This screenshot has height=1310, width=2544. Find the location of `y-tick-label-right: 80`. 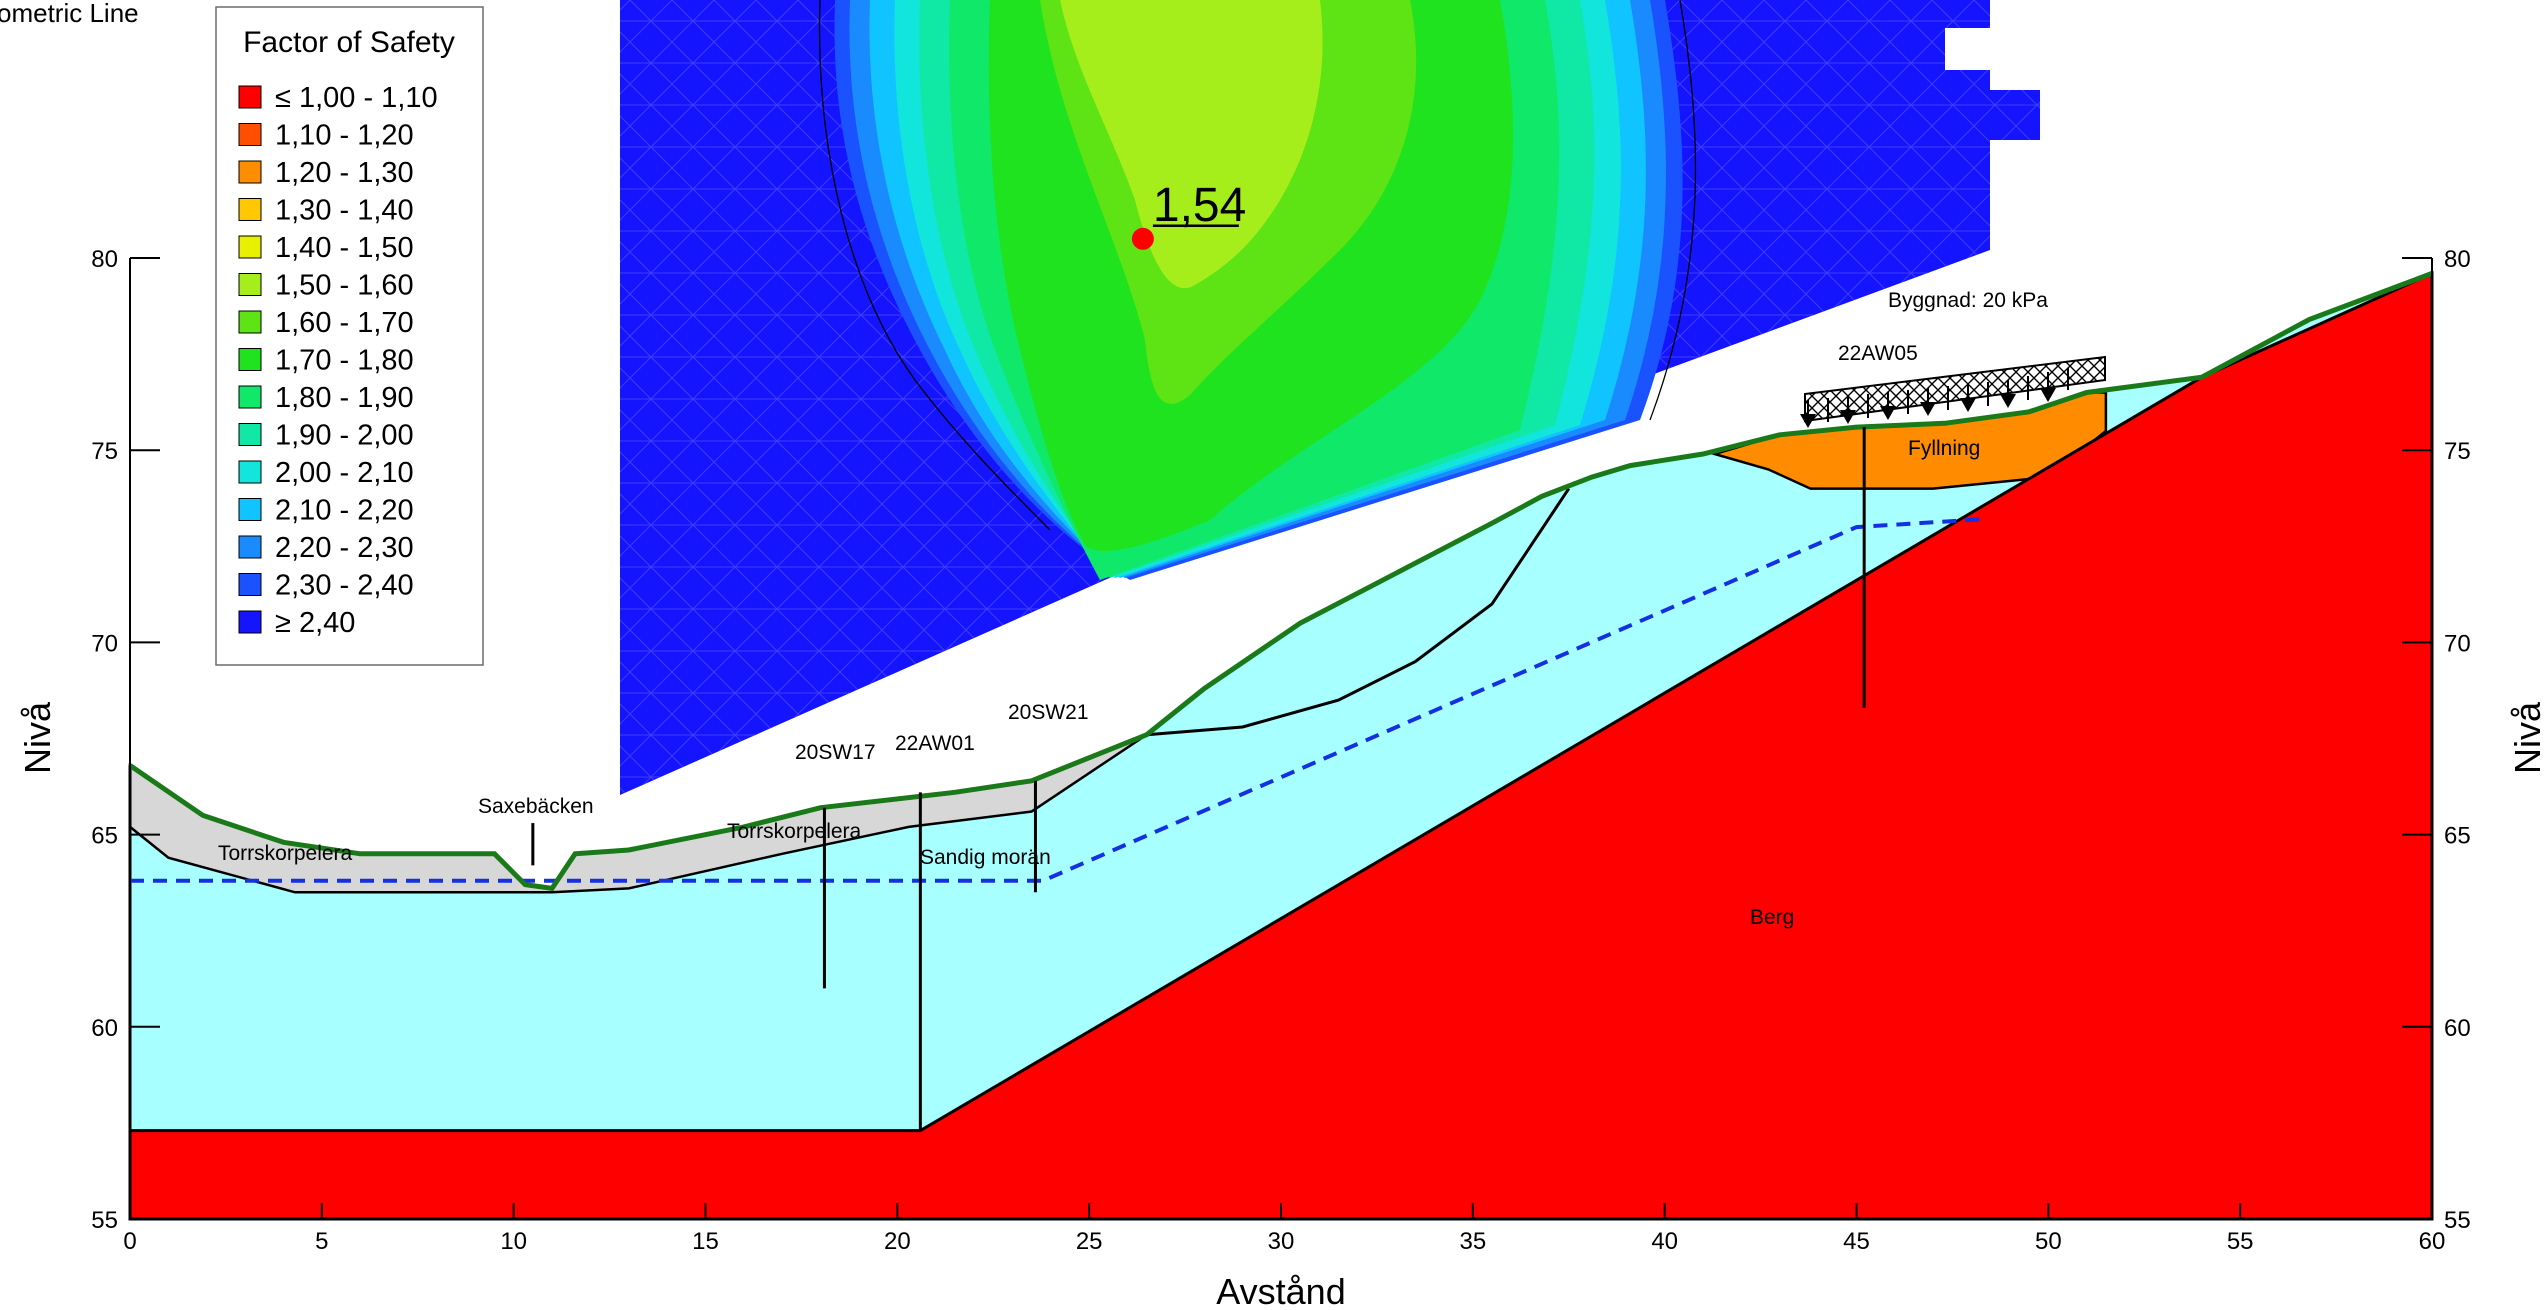

y-tick-label-right: 80 is located at coordinates (2457, 259).